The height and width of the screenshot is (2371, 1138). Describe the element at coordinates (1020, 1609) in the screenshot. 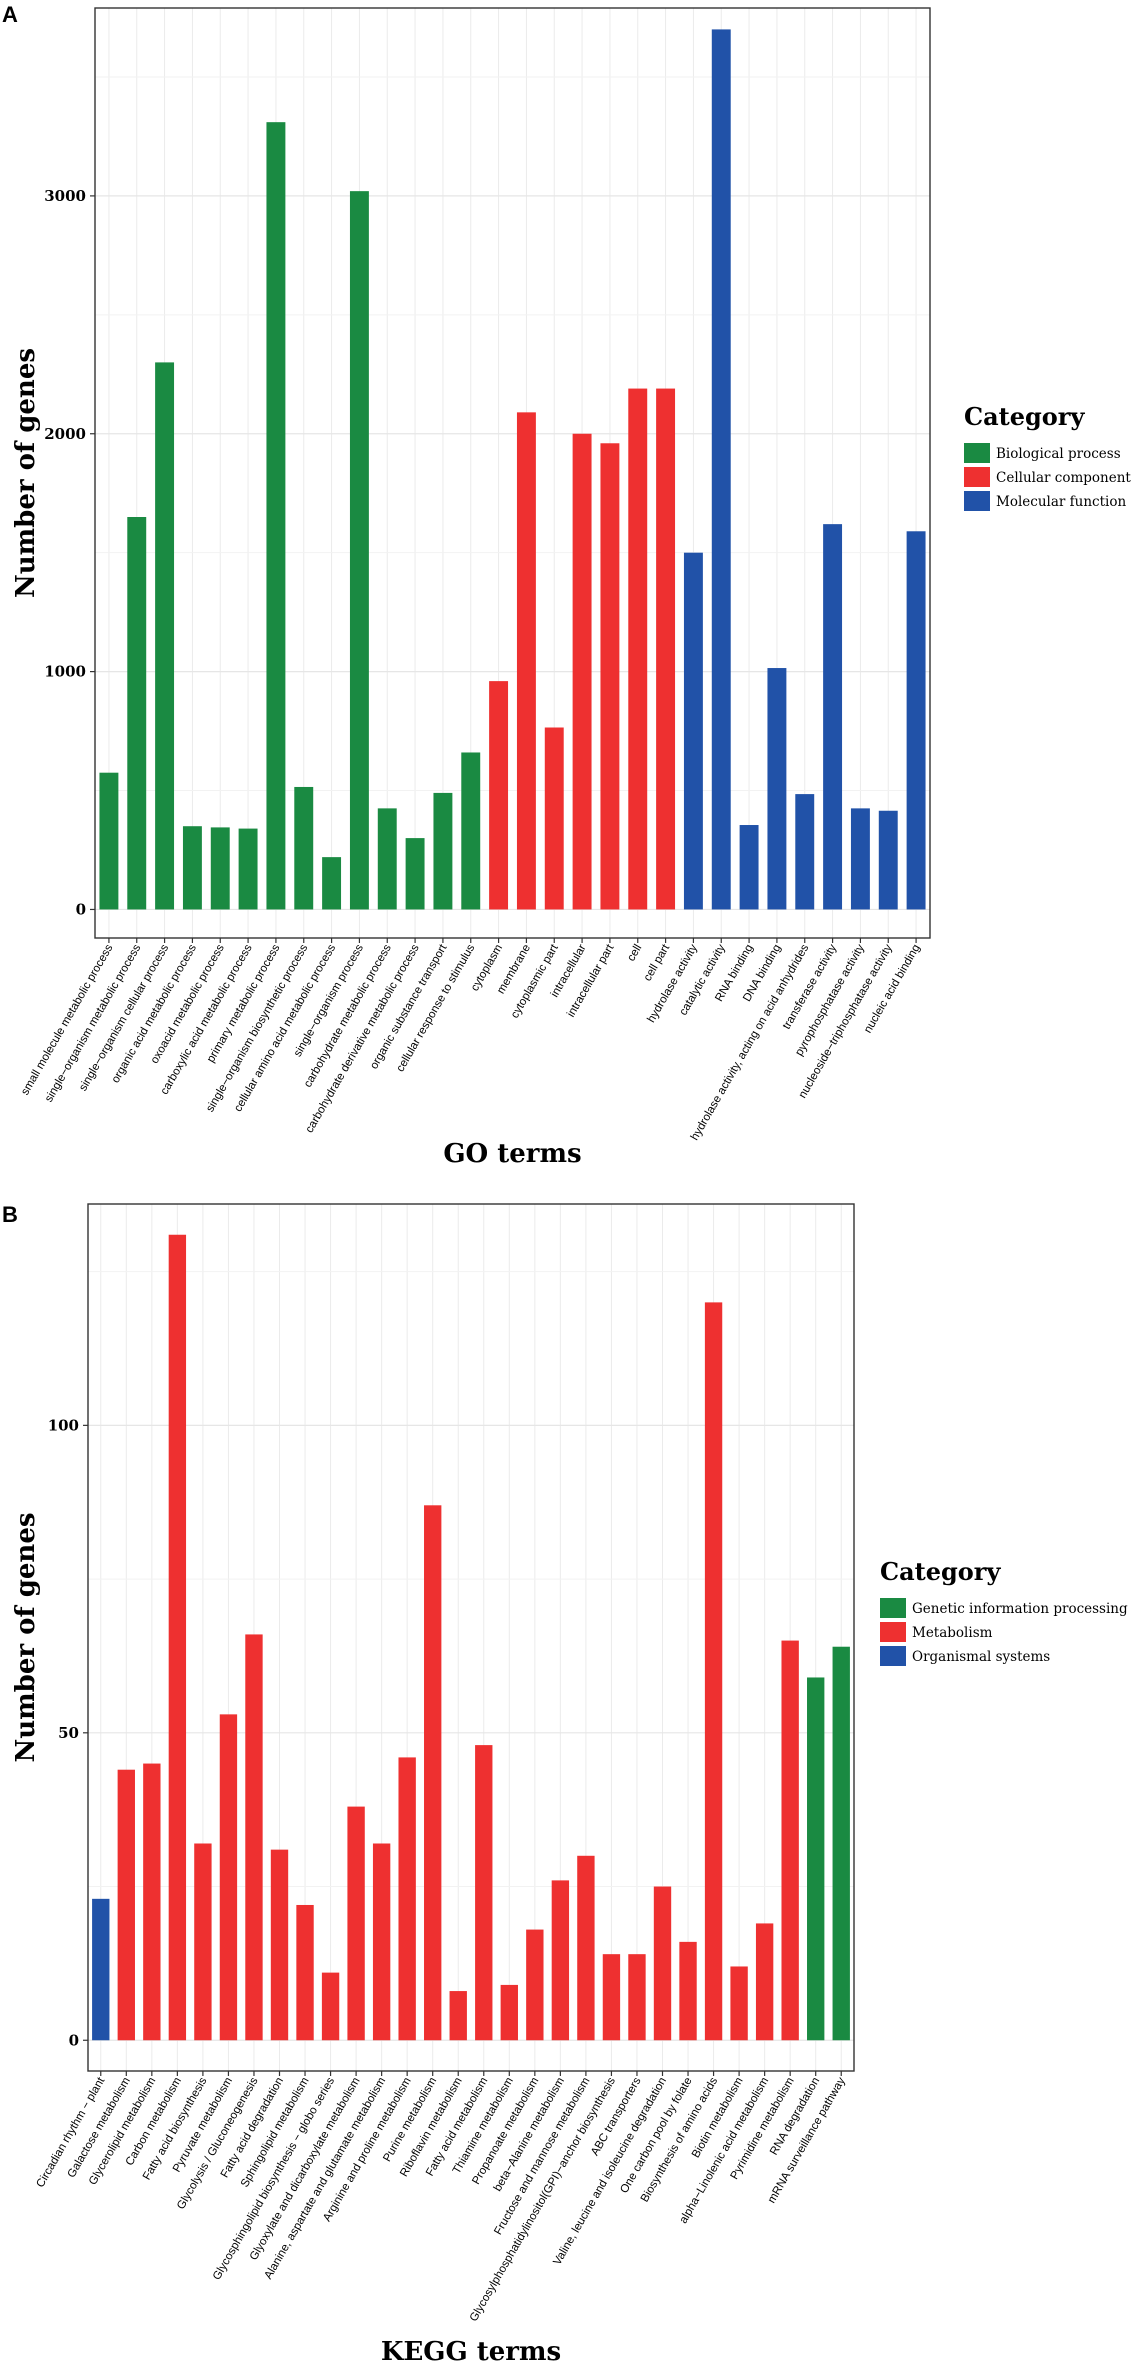

I see `panel-b-legend-label: Genetic information processing` at that location.